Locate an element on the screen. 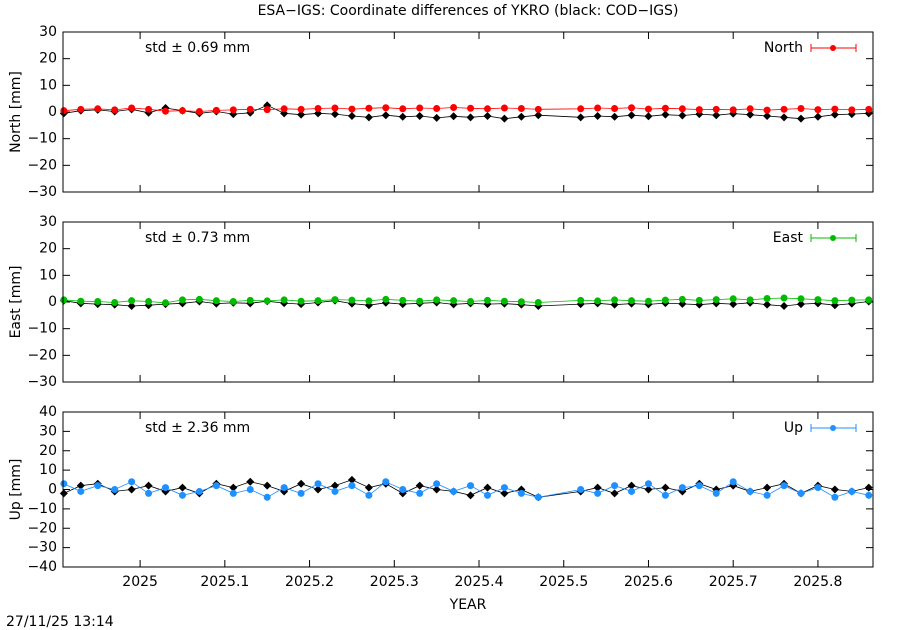 The width and height of the screenshot is (900, 630). x-axis-label: YEAR is located at coordinates (468, 605).